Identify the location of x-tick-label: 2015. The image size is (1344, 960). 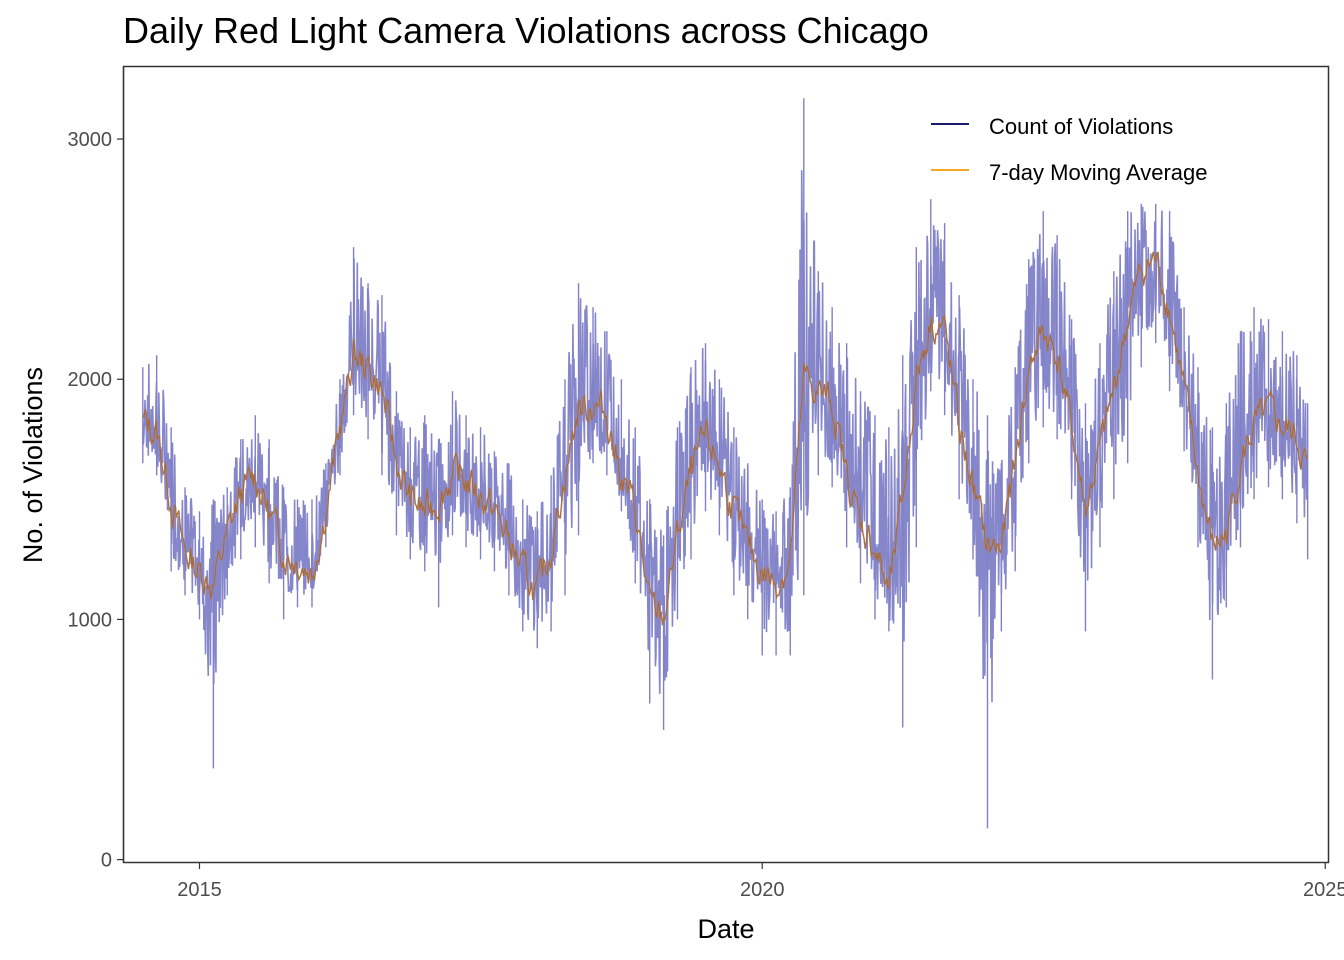
(199, 890).